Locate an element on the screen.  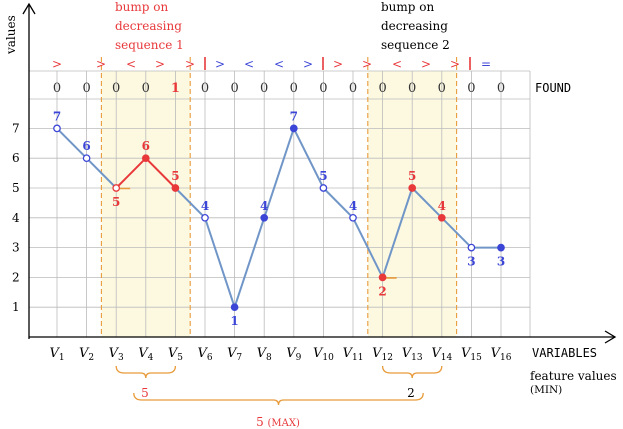
found-label: FOUND is located at coordinates (553, 88).